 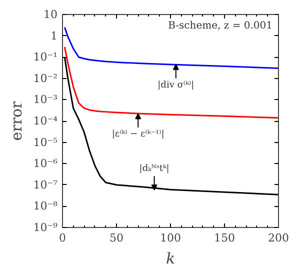 I want to click on y-tick-label: 1, so click(x=54, y=35).